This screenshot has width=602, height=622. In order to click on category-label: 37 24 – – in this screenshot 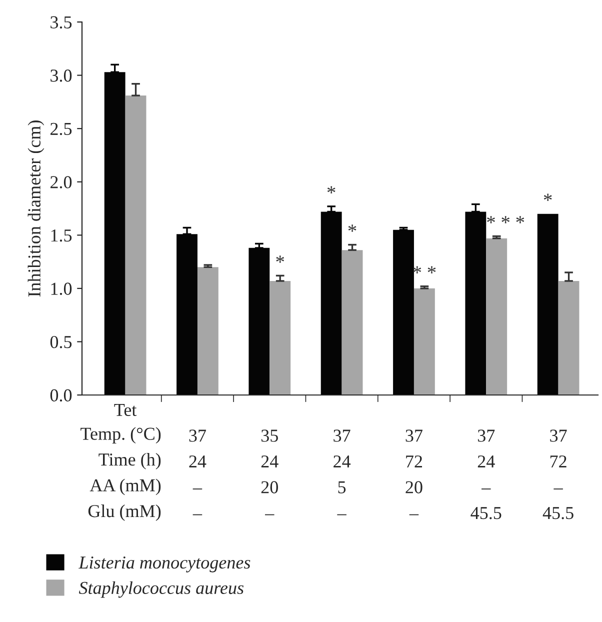, I will do `click(197, 473)`.